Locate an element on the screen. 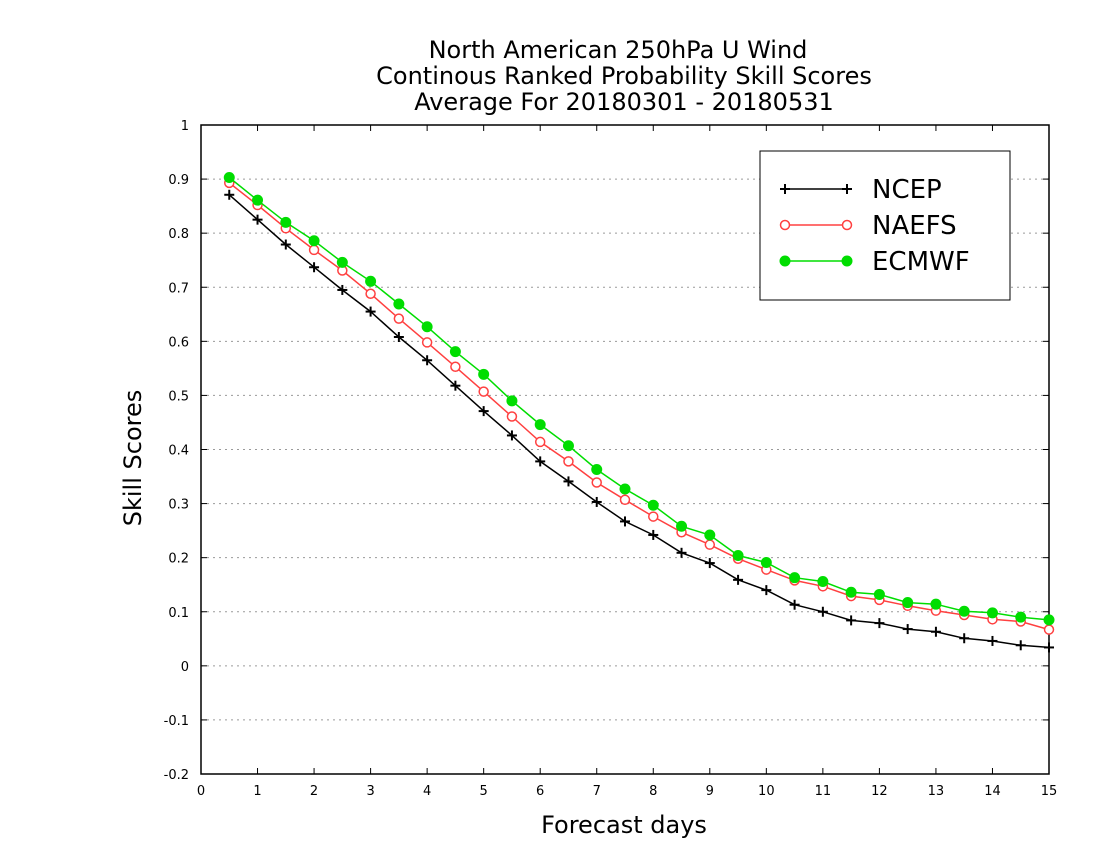 This screenshot has width=1100, height=850. x-tick-label: 15 is located at coordinates (1049, 791).